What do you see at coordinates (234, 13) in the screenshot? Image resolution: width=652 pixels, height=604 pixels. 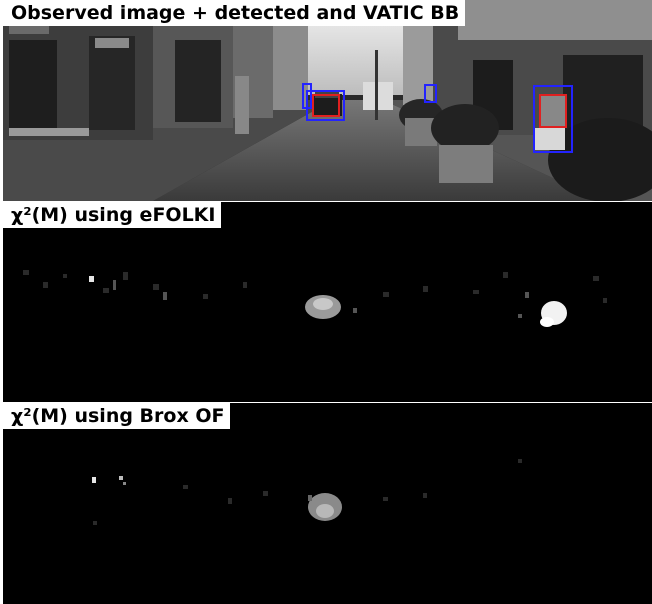 I see `panel-title: Observed image + detected and VATIC BB` at bounding box center [234, 13].